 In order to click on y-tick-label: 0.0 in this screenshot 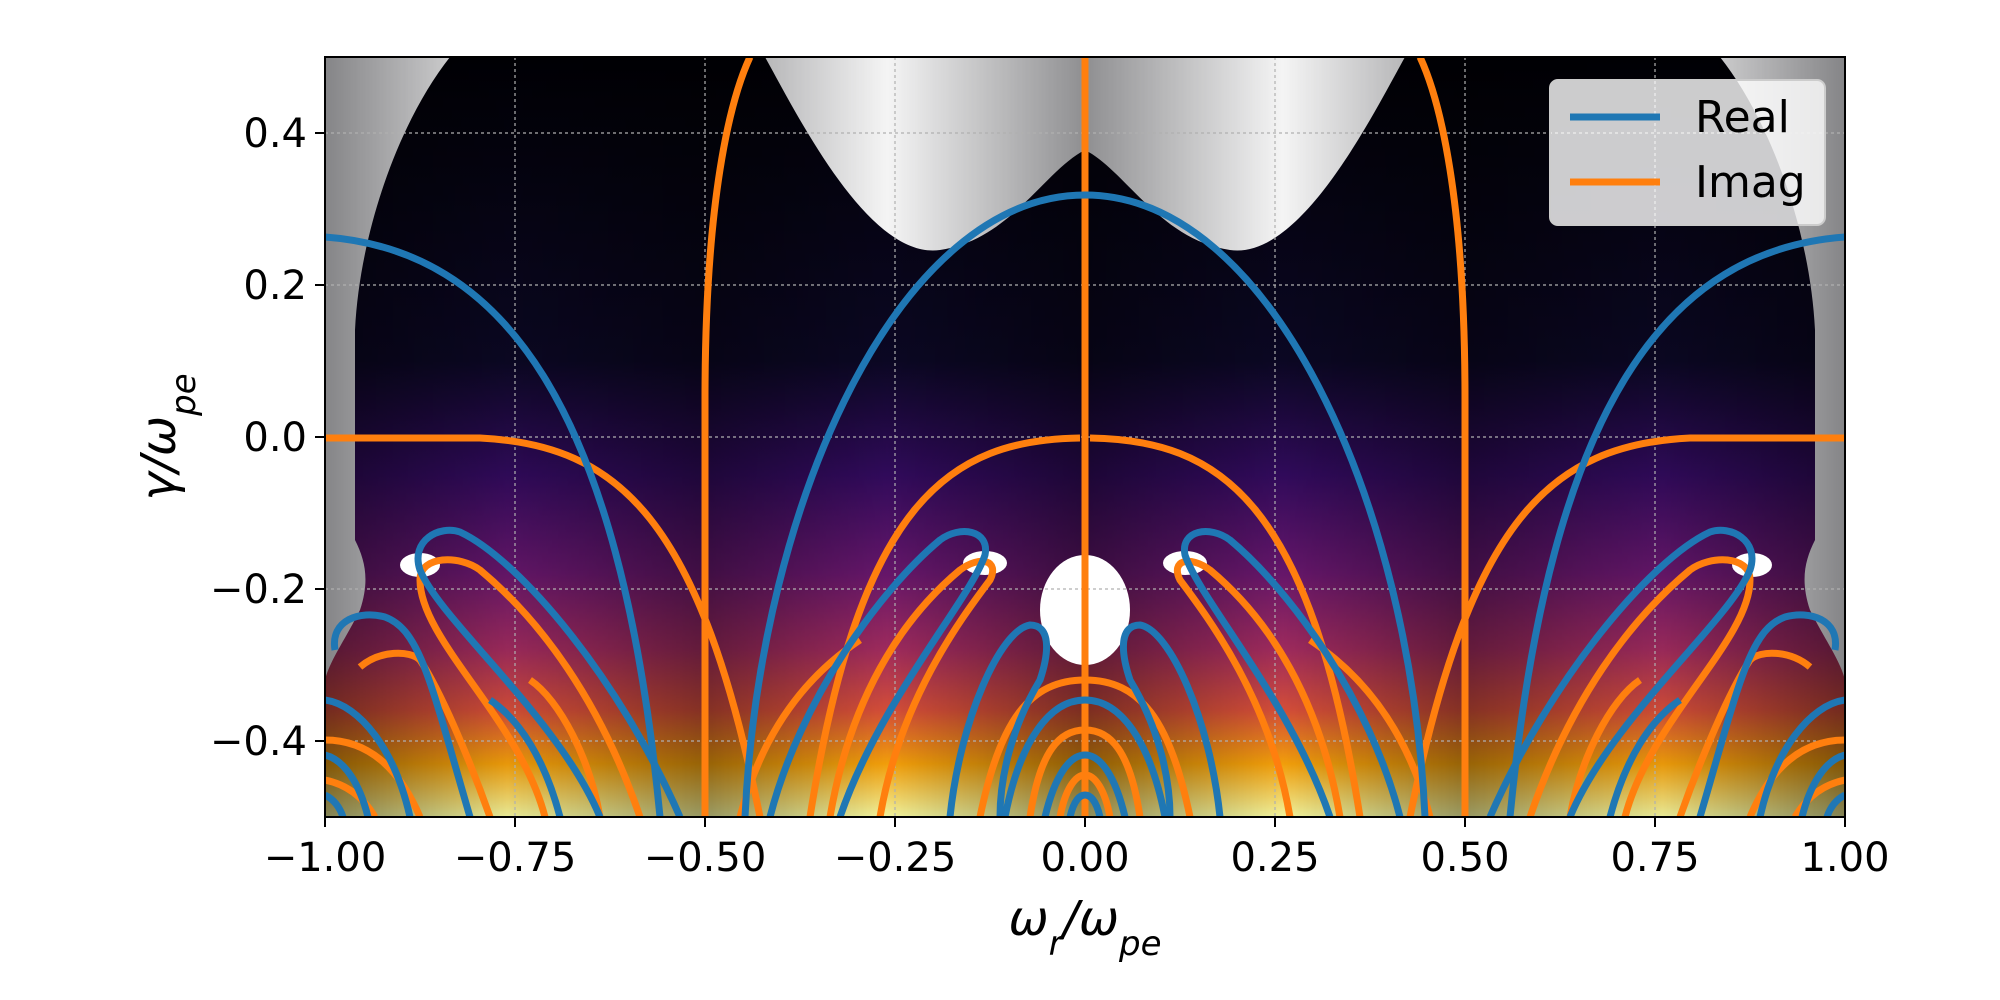, I will do `click(275, 438)`.